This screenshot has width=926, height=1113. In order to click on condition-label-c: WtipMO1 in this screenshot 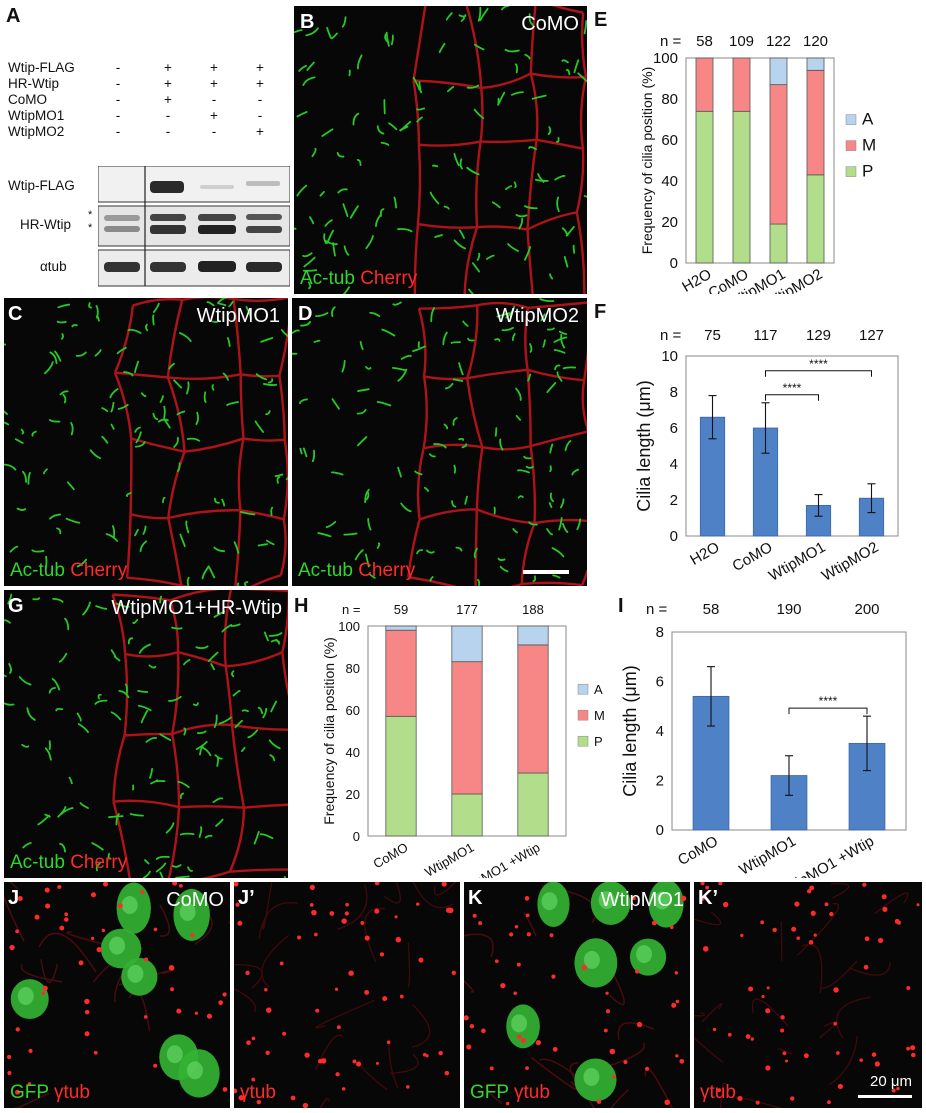, I will do `click(238, 316)`.